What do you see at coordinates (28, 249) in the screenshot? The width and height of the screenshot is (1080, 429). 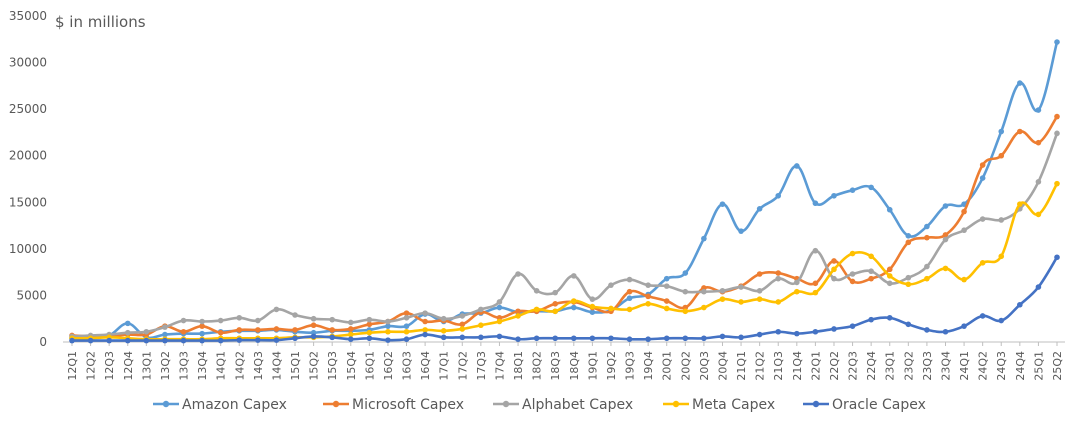 I see `y-tick-label: 10000` at bounding box center [28, 249].